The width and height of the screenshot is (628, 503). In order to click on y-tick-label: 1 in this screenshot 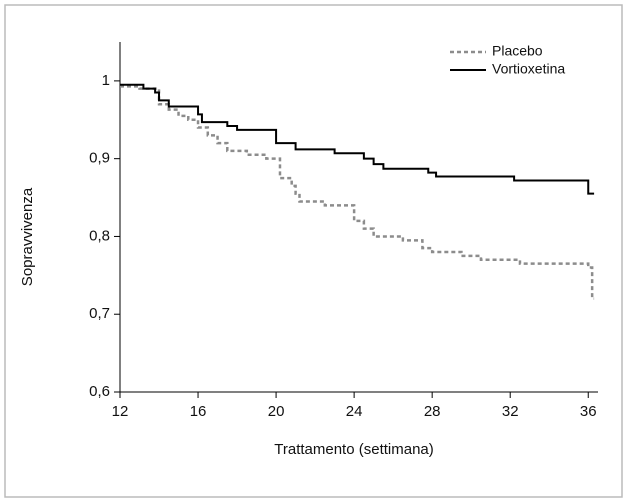, I will do `click(106, 80)`.